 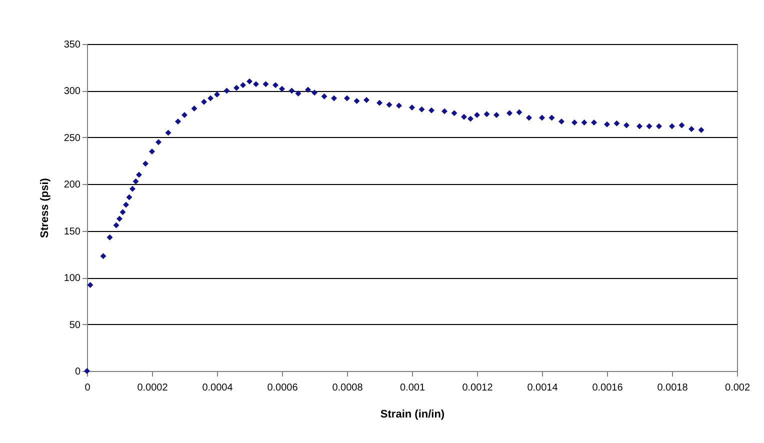 What do you see at coordinates (282, 388) in the screenshot?
I see `x-tick-label: 0.0006` at bounding box center [282, 388].